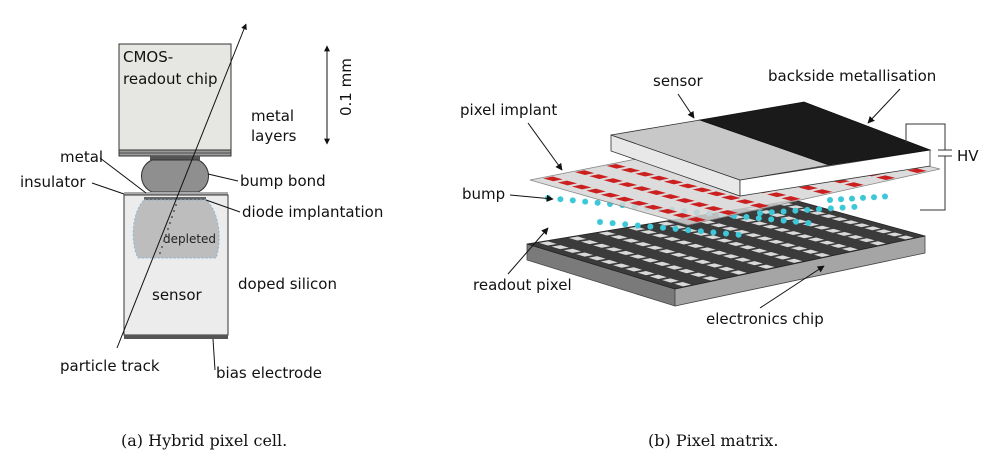 The height and width of the screenshot is (460, 988). Describe the element at coordinates (508, 110) in the screenshot. I see `pixel-implant-label: pixel implant` at that location.